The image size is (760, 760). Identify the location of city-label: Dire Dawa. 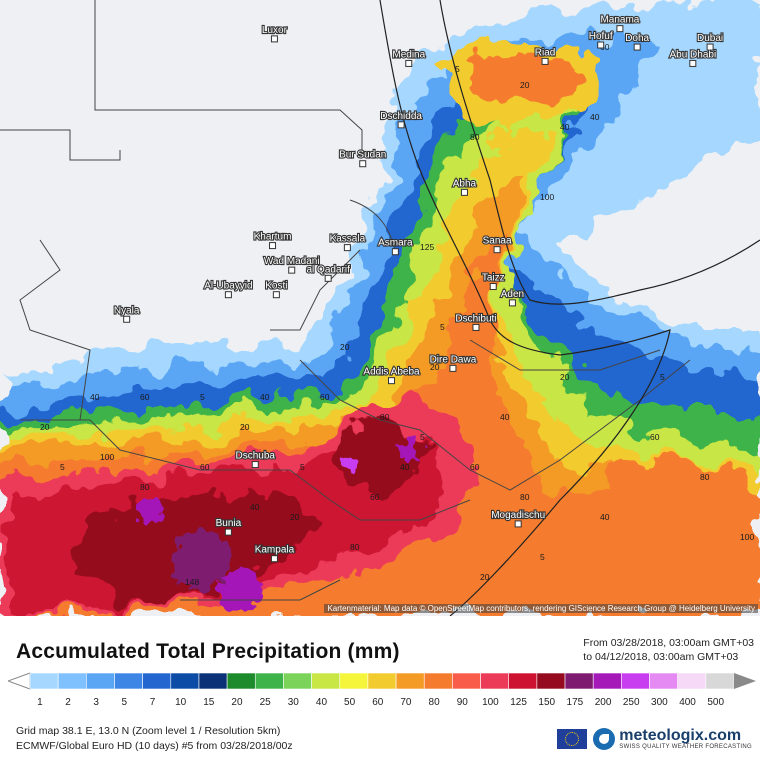
(453, 359).